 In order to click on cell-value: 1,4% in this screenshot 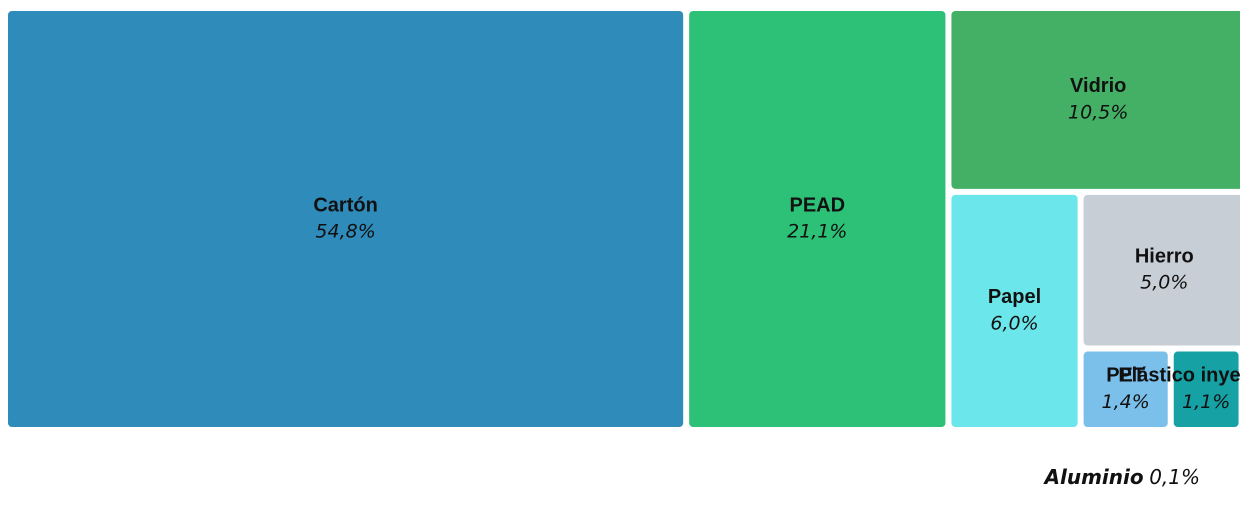, I will do `click(1126, 402)`.